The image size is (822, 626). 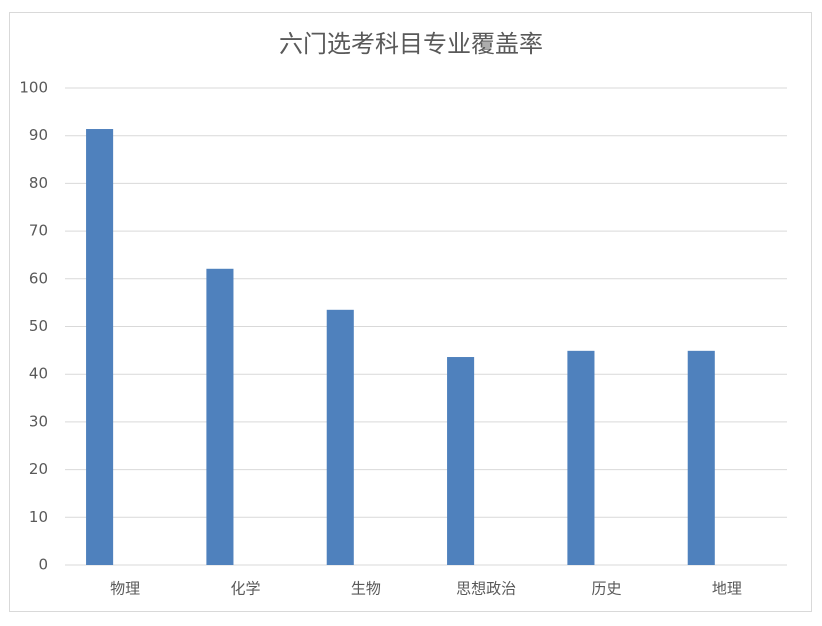 What do you see at coordinates (33, 88) in the screenshot?
I see `y-tick-label: 100` at bounding box center [33, 88].